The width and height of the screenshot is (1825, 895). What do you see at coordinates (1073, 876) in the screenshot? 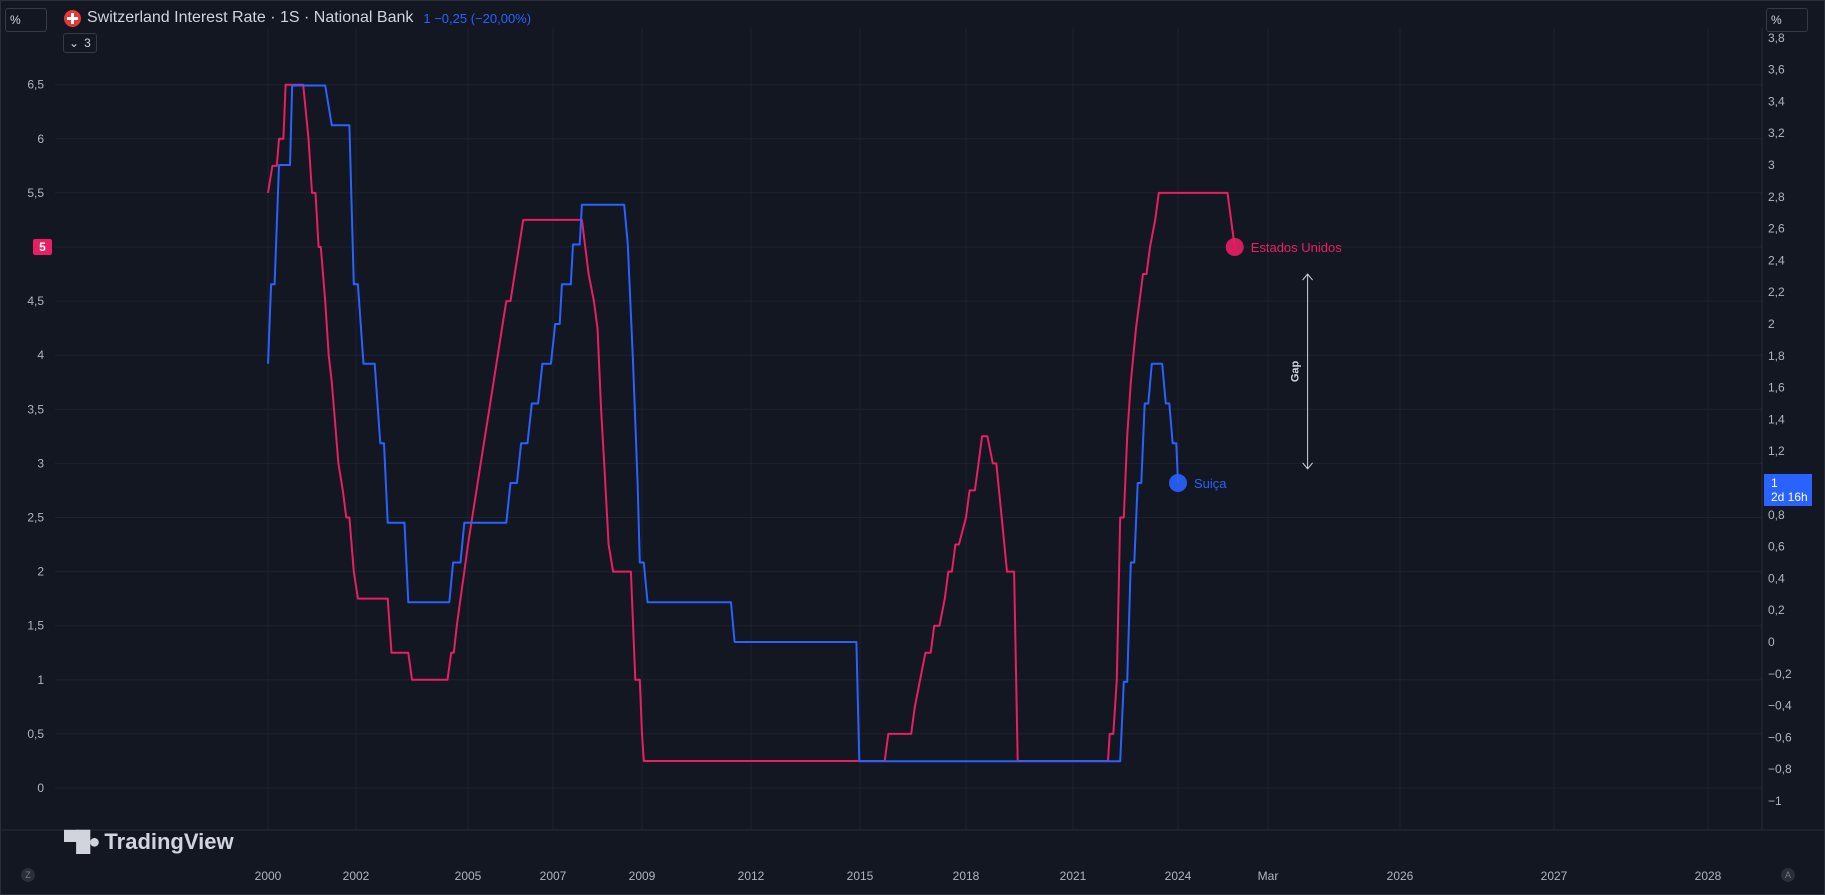
I see `x-tick-label: 2021` at bounding box center [1073, 876].